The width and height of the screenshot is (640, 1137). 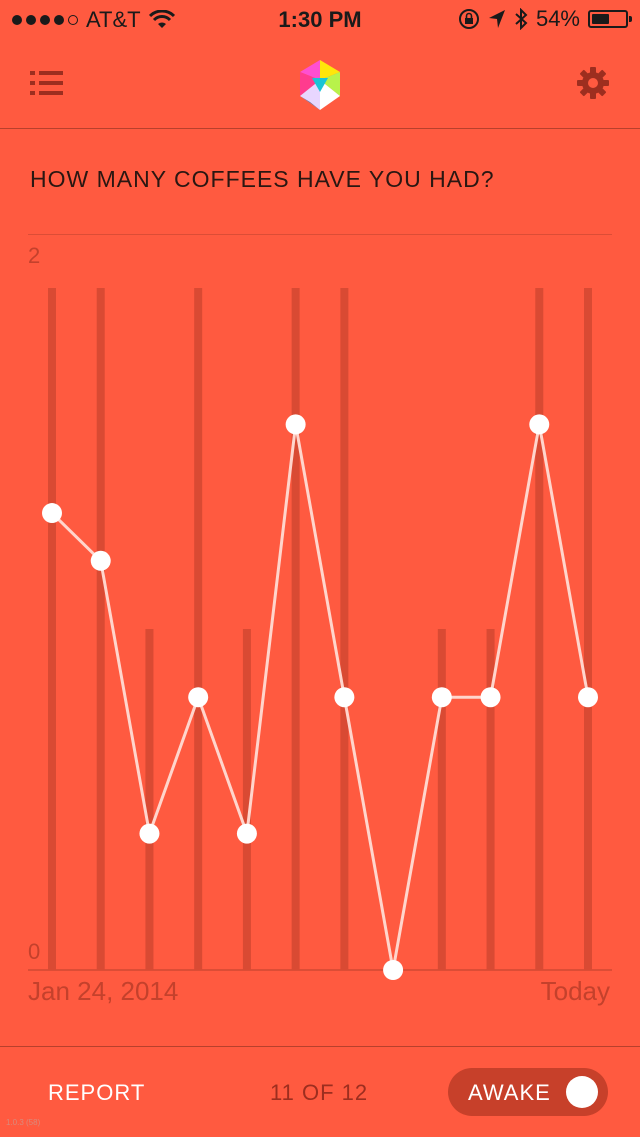 I want to click on signal-strength-icon, so click(x=45, y=20).